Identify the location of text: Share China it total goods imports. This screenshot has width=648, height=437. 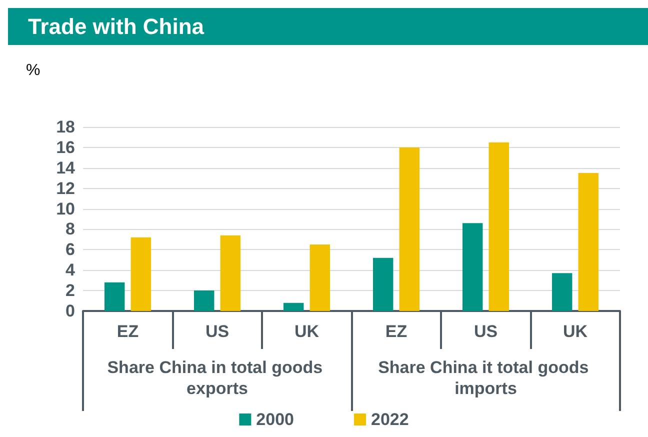
(486, 378).